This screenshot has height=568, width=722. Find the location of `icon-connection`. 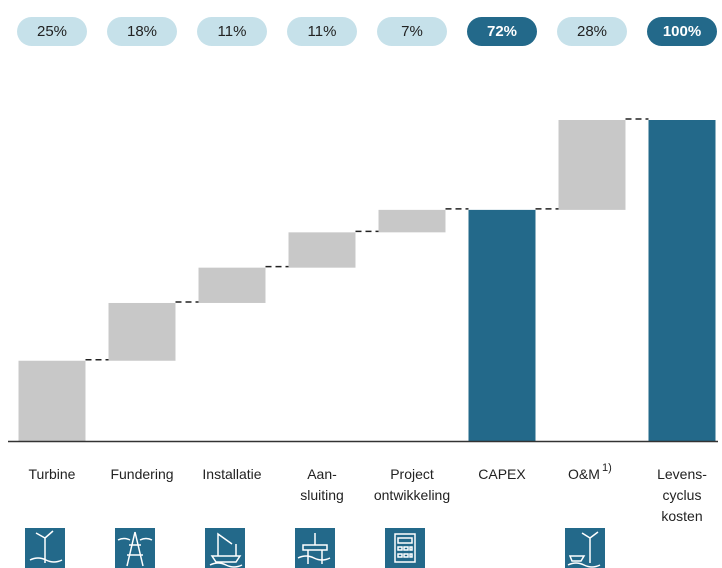

icon-connection is located at coordinates (315, 548).